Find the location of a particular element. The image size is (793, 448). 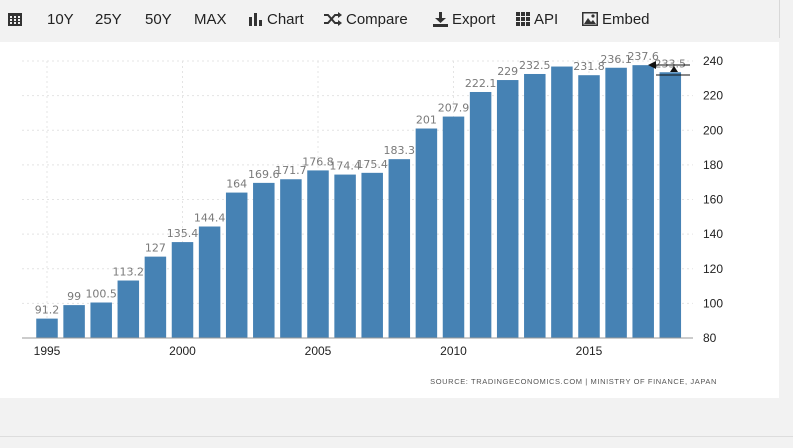

bar-1999 is located at coordinates (155, 297).